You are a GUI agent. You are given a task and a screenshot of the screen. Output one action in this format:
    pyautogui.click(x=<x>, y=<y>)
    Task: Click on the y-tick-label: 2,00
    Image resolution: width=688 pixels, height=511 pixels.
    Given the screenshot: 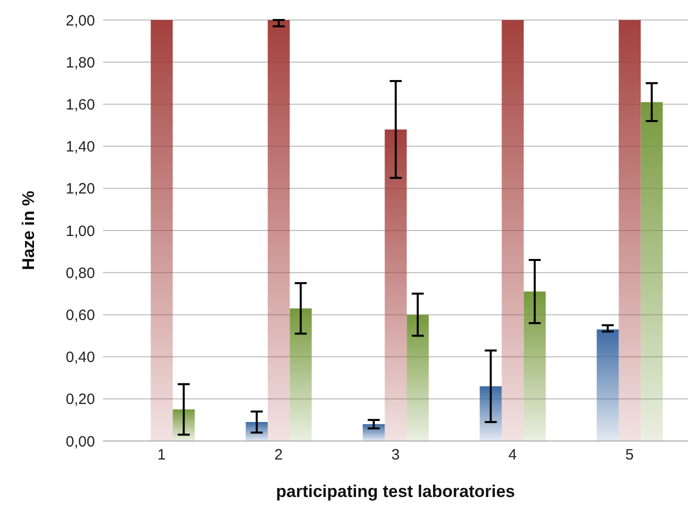 What is the action you would take?
    pyautogui.click(x=80, y=21)
    